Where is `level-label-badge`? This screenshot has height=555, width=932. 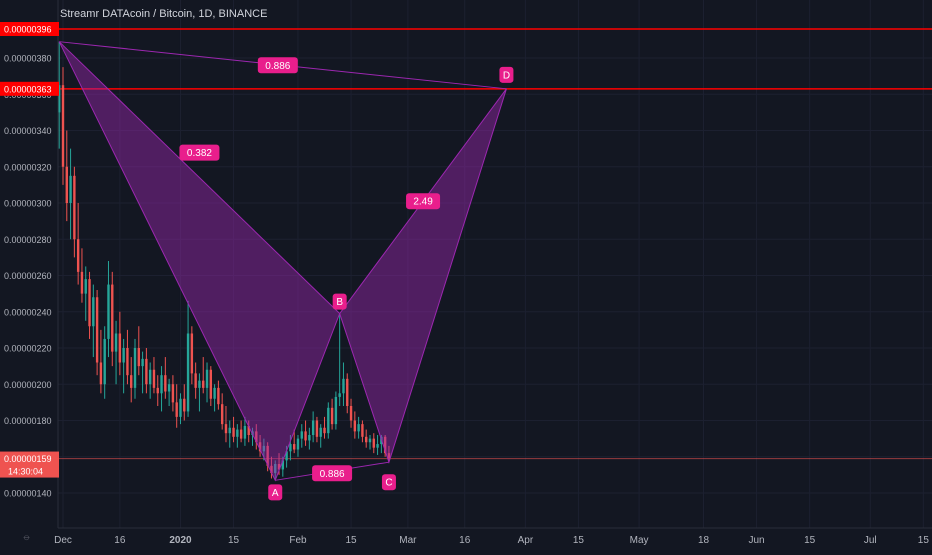
level-label-badge is located at coordinates (29, 88).